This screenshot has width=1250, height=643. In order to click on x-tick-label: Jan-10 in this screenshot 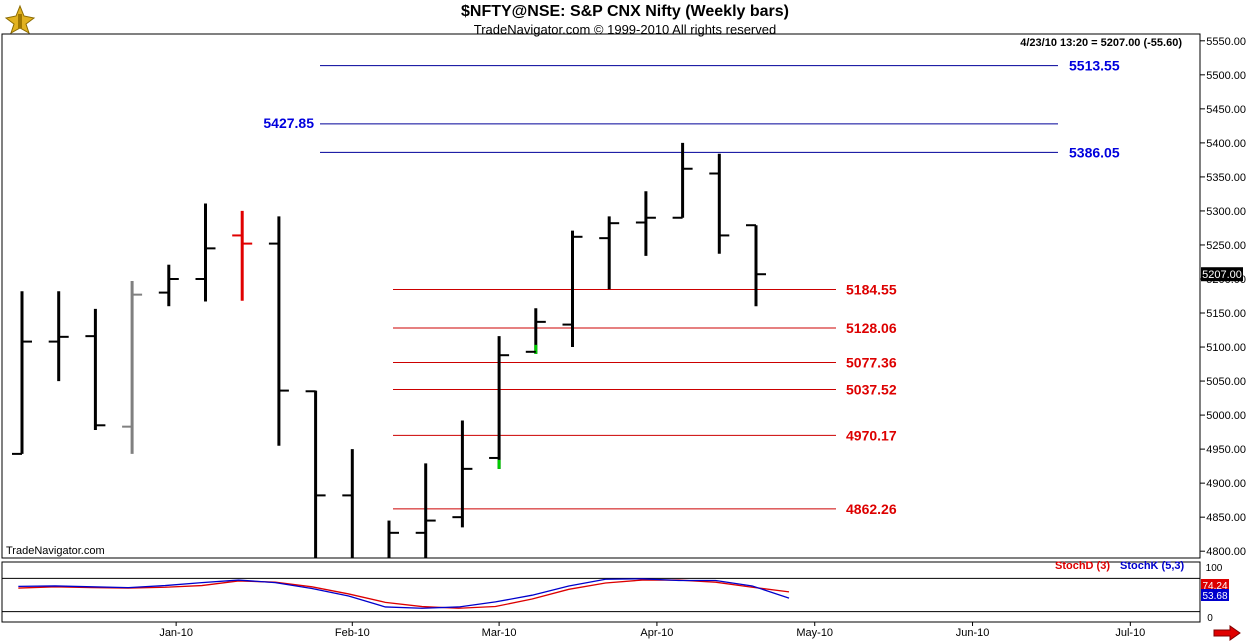, I will do `click(176, 633)`.